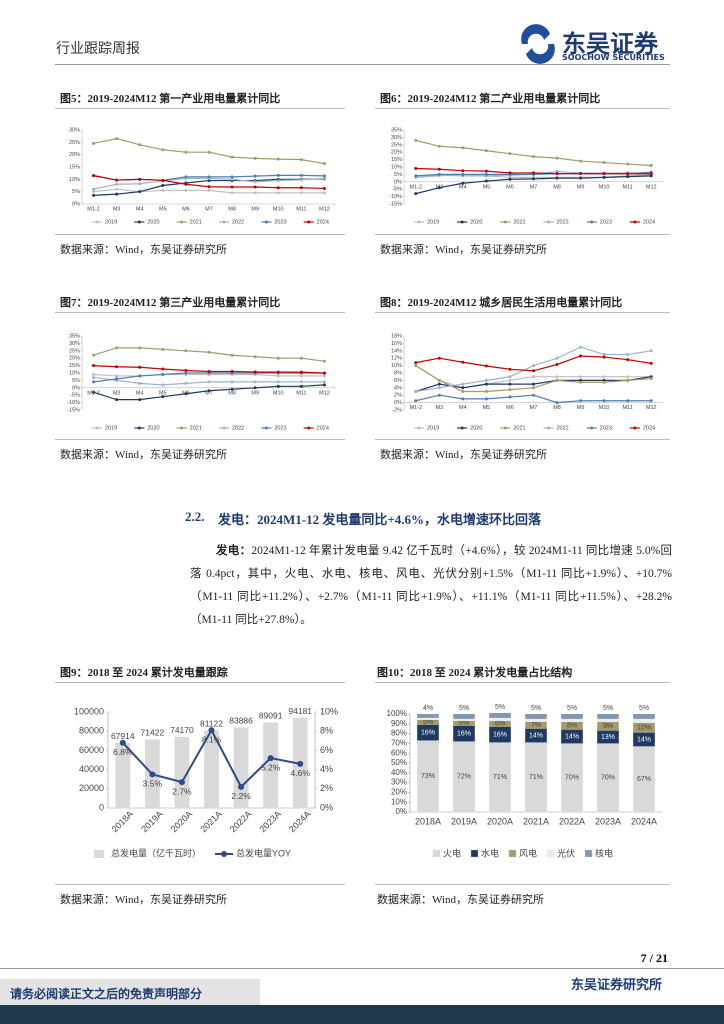  I want to click on figure-title: 图6：2019-2024M12 第二产业用电量累计同比, so click(490, 99).